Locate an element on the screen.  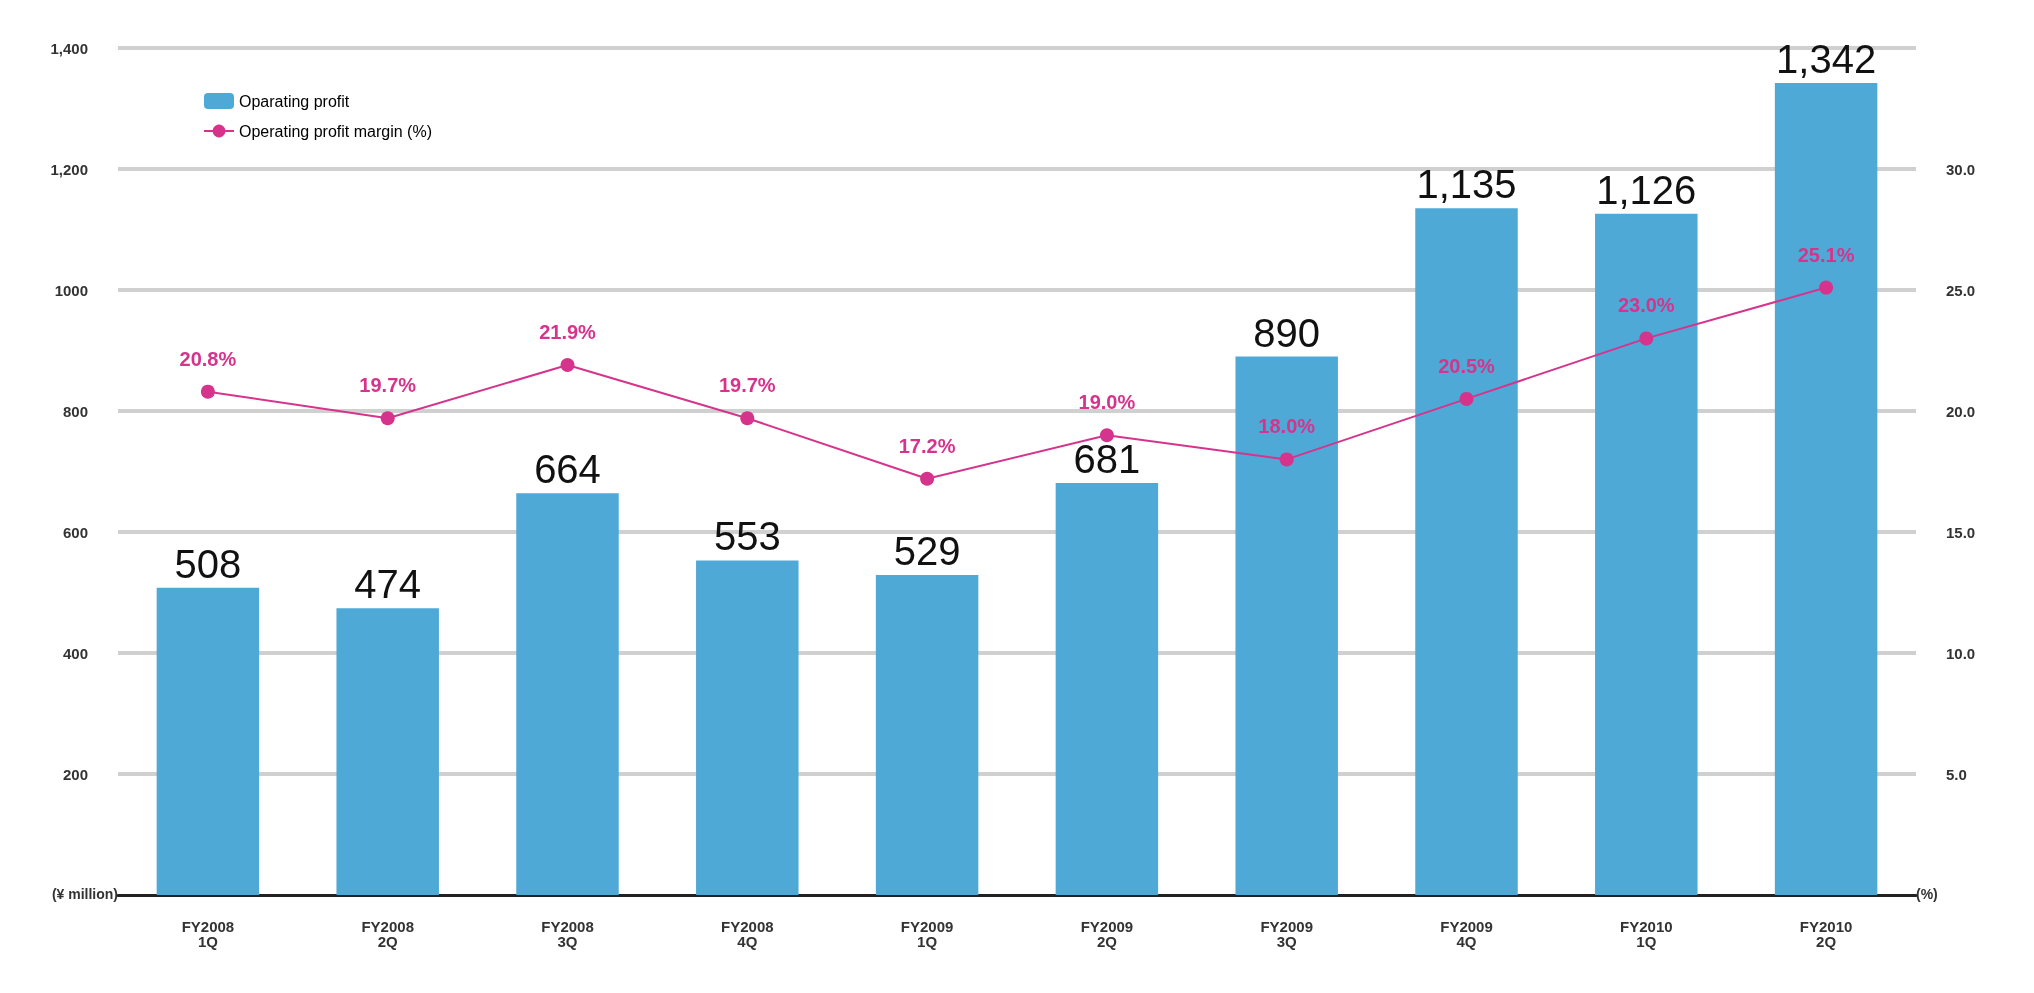
y-tick-label: 800 is located at coordinates (75, 411).